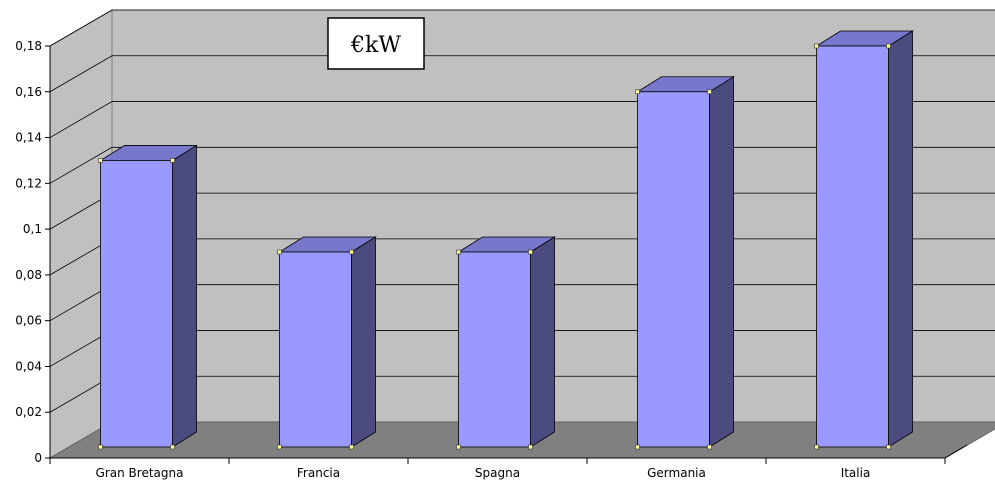 The width and height of the screenshot is (995, 483). What do you see at coordinates (38, 458) in the screenshot?
I see `y-tick-label: 0` at bounding box center [38, 458].